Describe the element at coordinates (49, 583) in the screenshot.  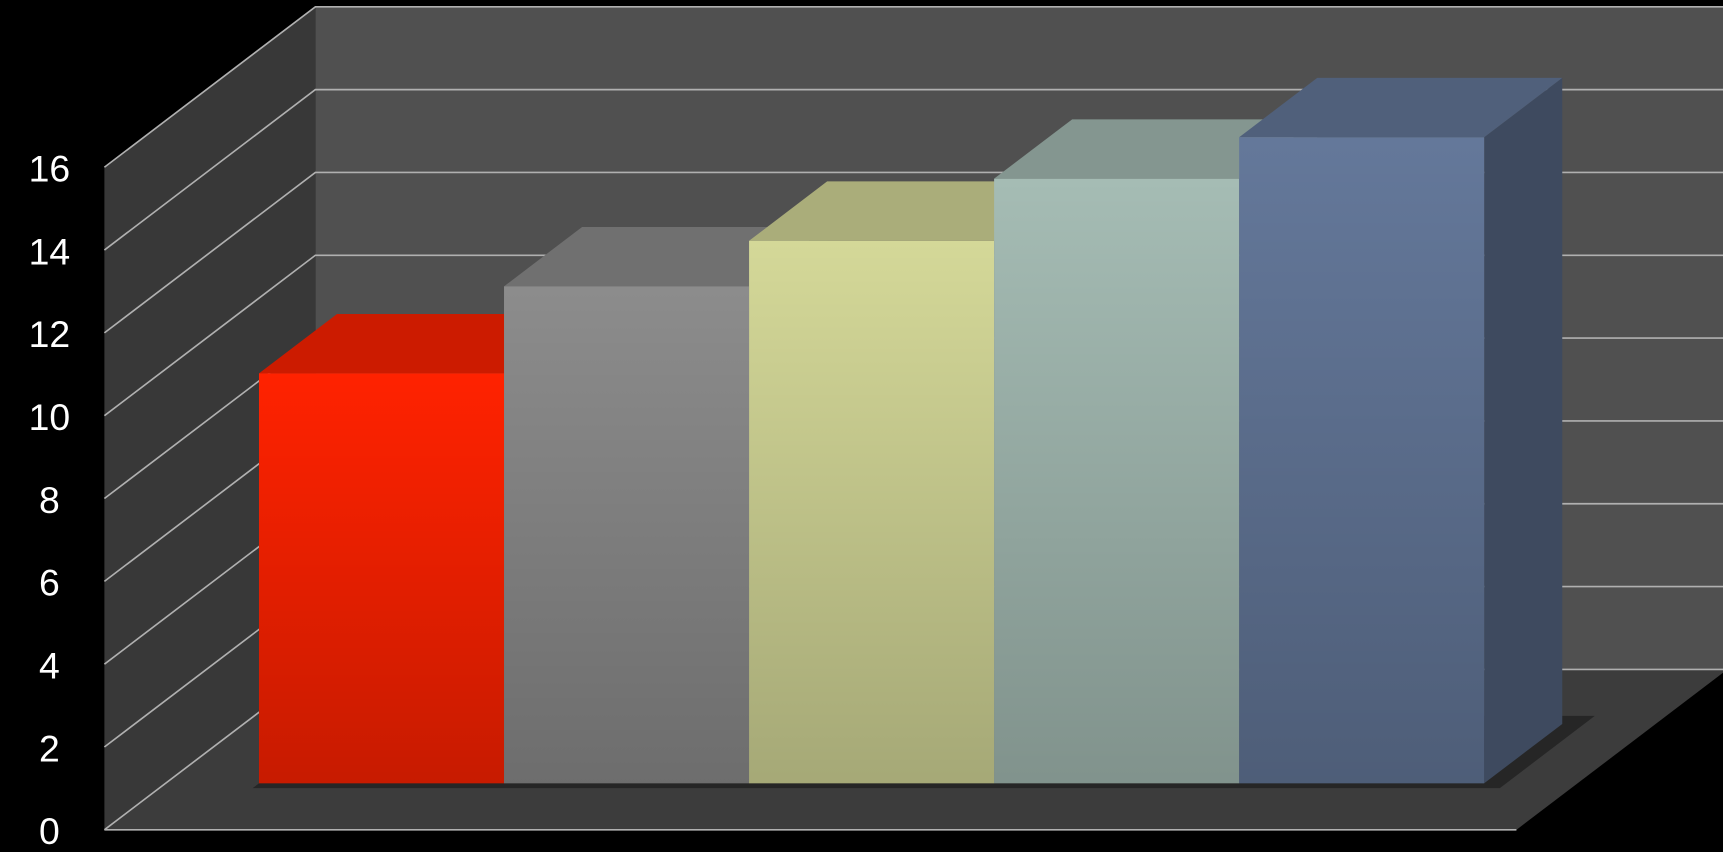
I see `y-tick-label: 6` at that location.